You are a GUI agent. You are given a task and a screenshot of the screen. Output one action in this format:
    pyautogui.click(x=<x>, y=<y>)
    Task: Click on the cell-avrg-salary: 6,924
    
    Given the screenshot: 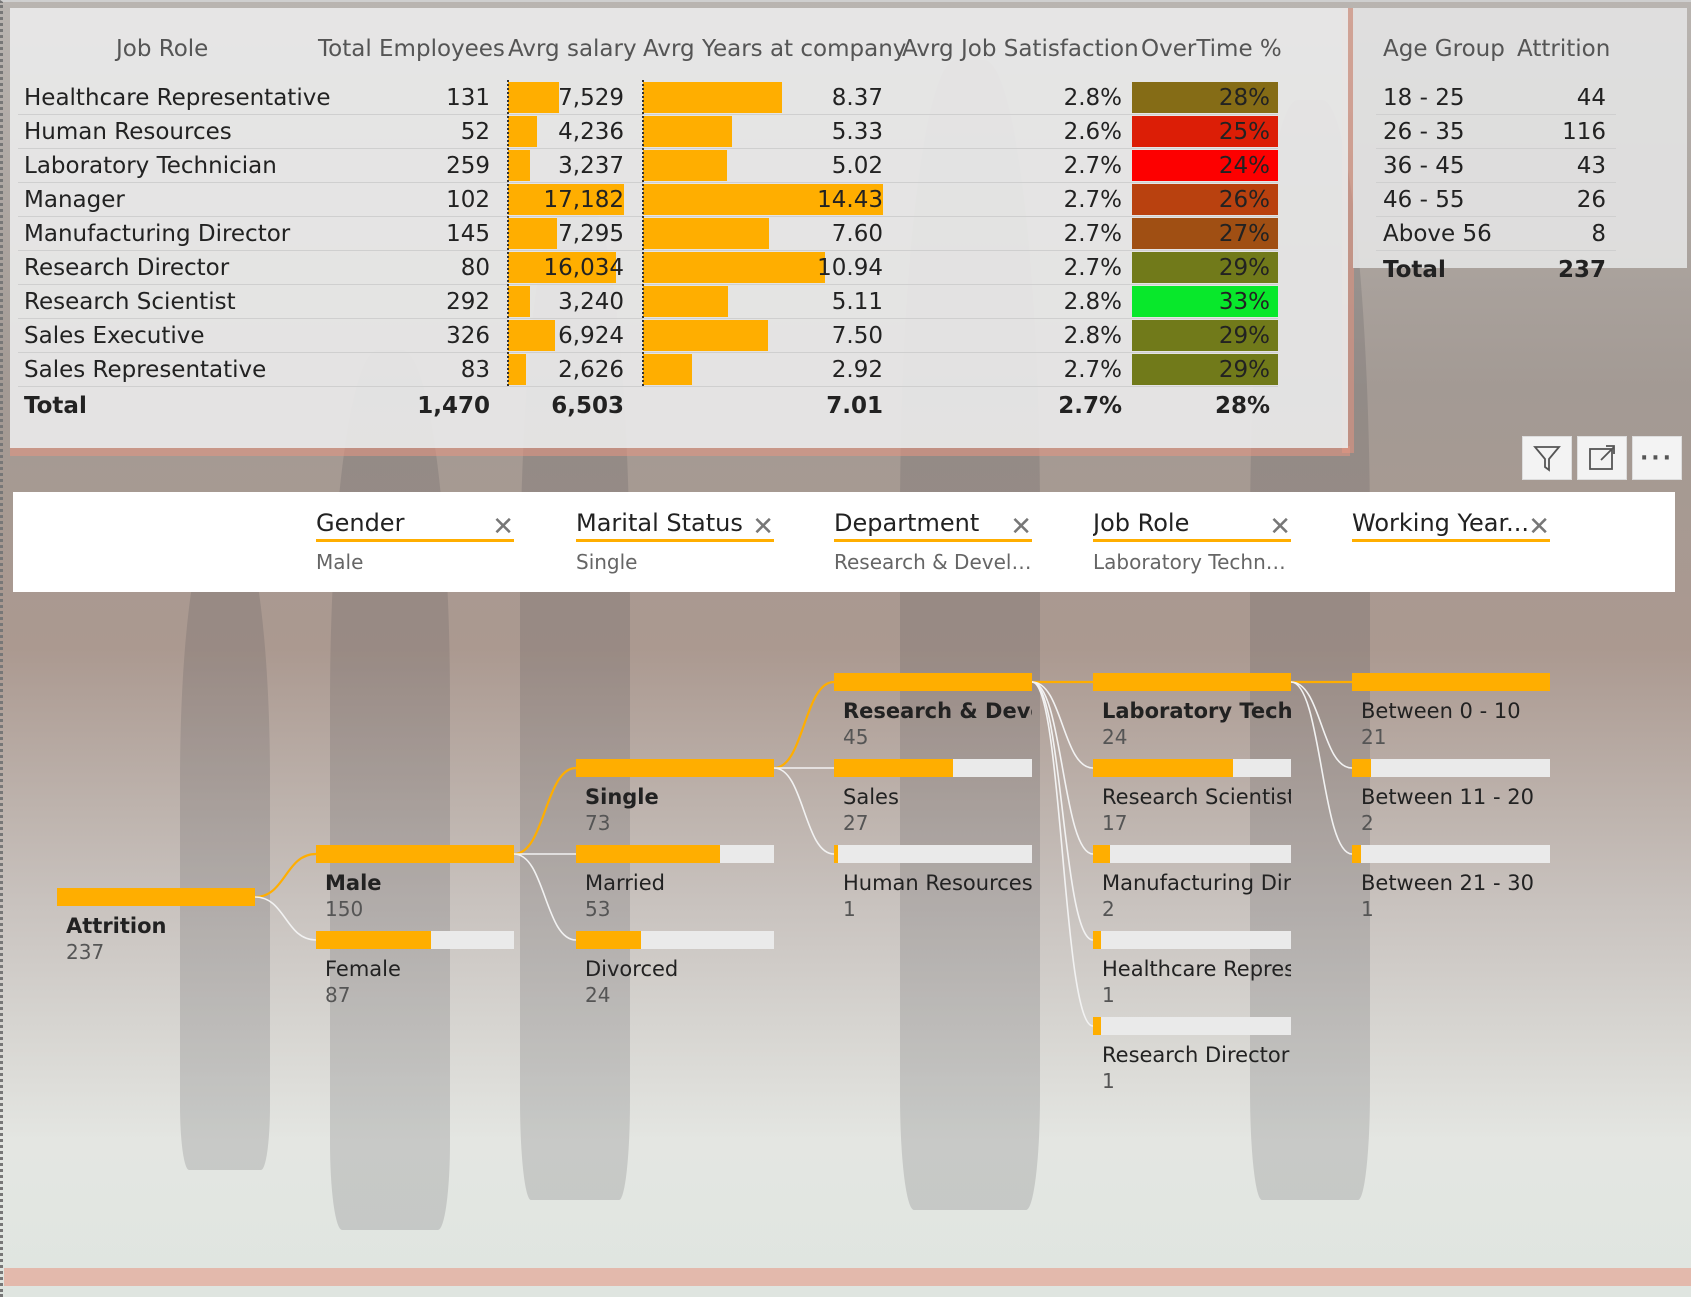 What is the action you would take?
    pyautogui.click(x=591, y=336)
    